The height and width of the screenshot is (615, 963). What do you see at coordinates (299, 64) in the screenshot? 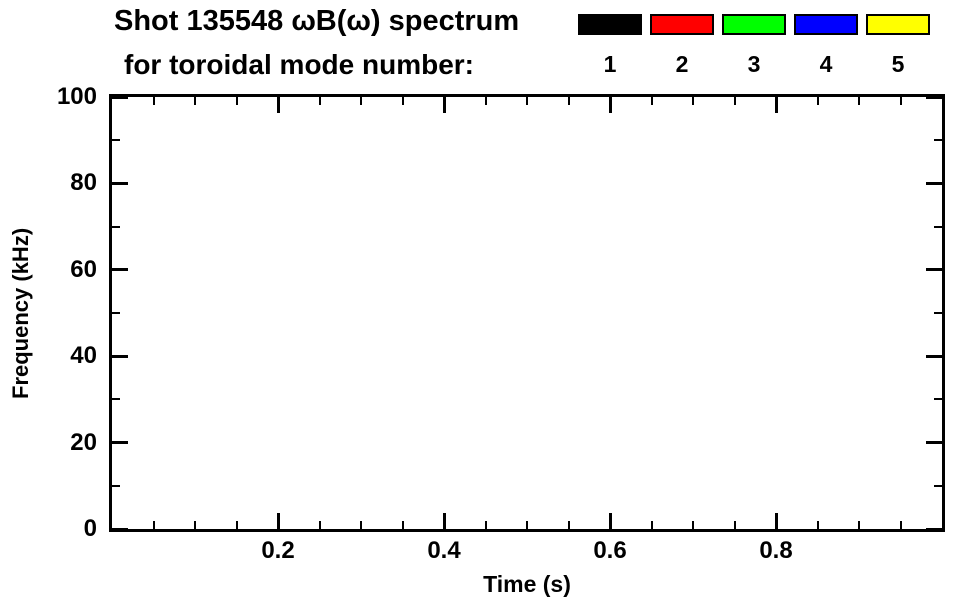
I see `figure-subtitle: for toroidal mode number:` at bounding box center [299, 64].